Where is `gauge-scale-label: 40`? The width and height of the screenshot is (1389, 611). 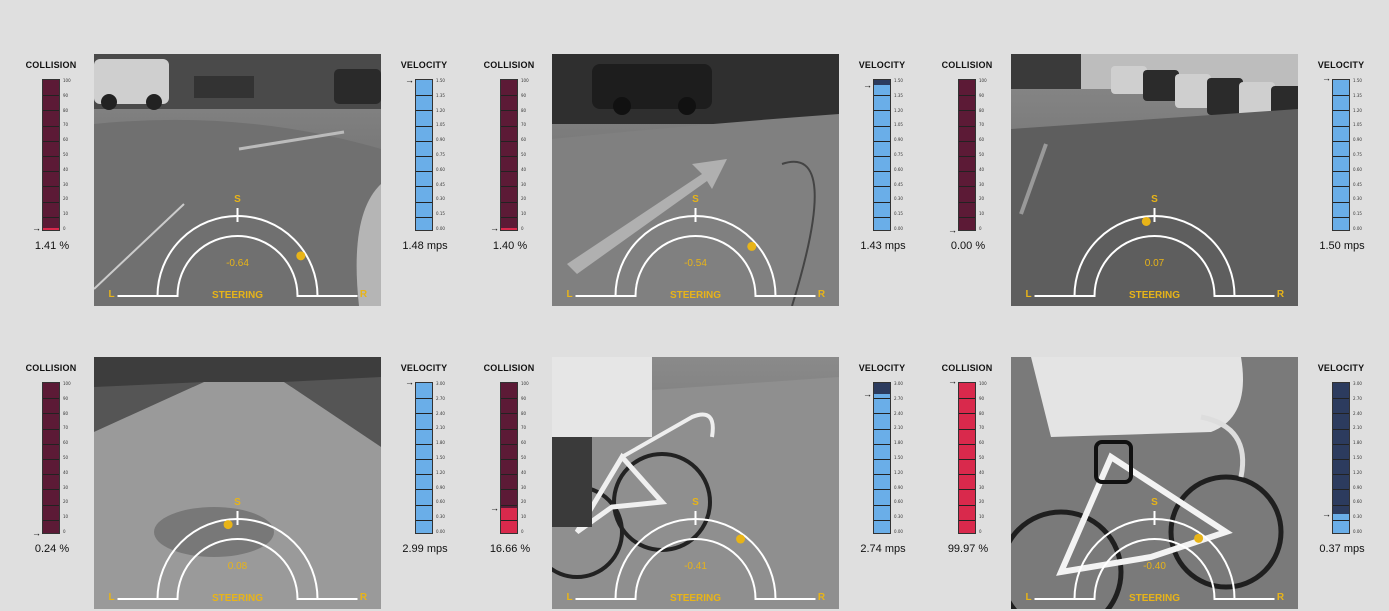 gauge-scale-label: 40 is located at coordinates (66, 472).